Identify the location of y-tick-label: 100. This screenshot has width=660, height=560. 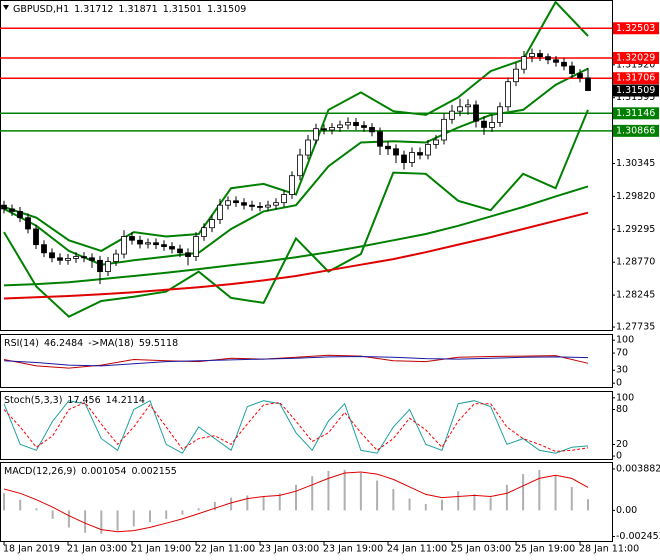
(625, 340).